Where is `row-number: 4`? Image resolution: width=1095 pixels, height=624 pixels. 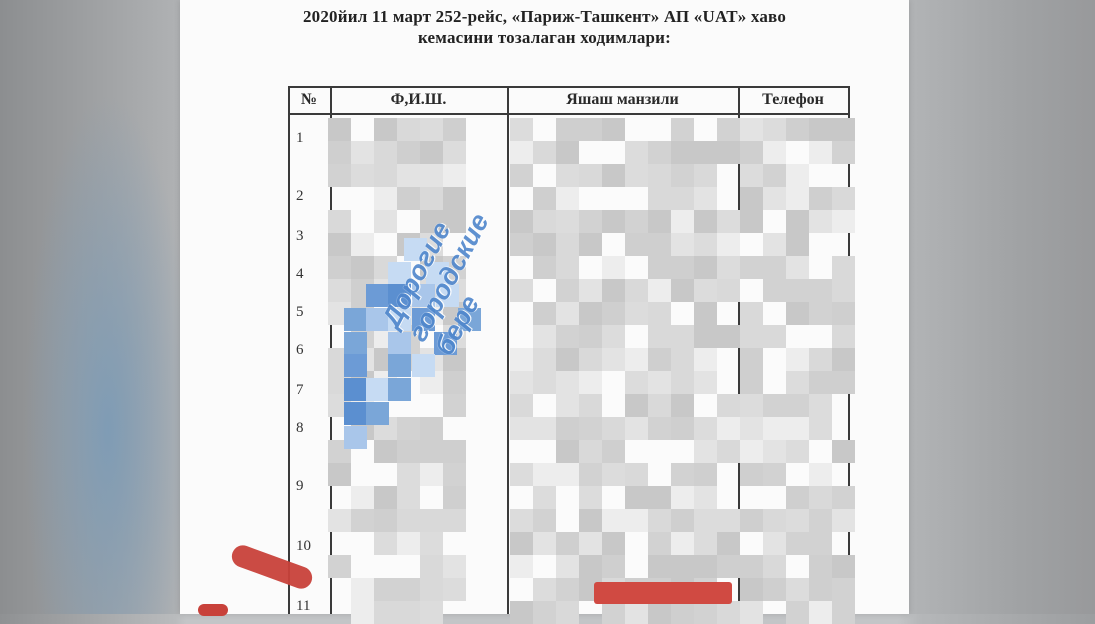
row-number: 4 is located at coordinates (300, 274).